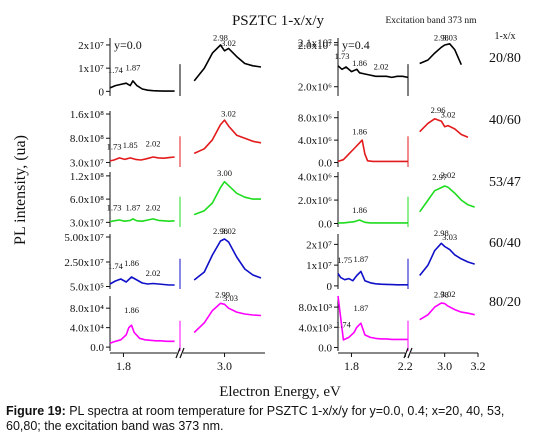 The width and height of the screenshot is (533, 446). Describe the element at coordinates (315, 308) in the screenshot. I see `y-tick-label: 8.0x10³` at that location.